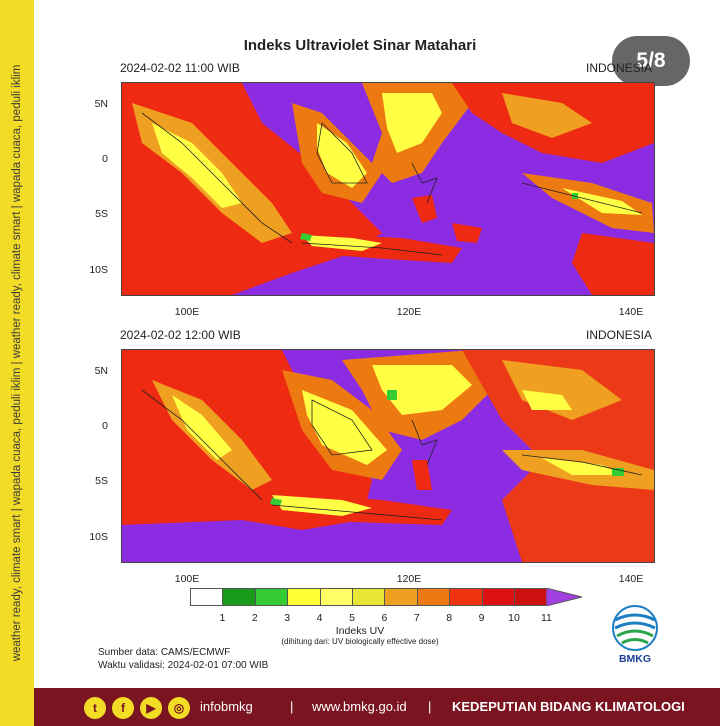  Describe the element at coordinates (635, 659) in the screenshot. I see `bmkg-logo-text: BMKG` at that location.